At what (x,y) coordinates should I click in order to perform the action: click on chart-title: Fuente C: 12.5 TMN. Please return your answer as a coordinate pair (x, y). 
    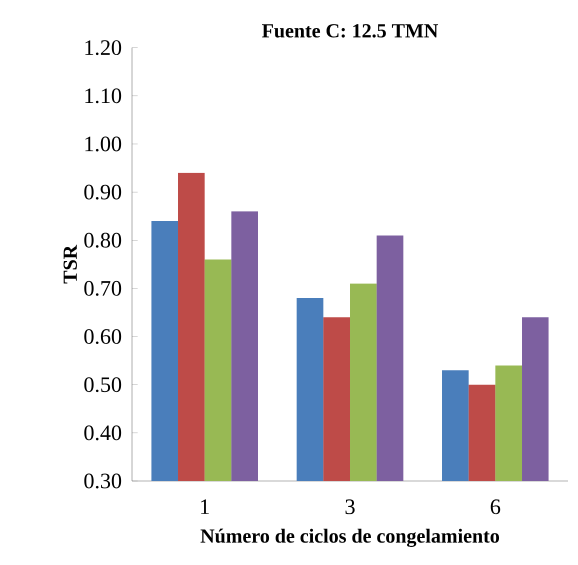
    Looking at the image, I should click on (350, 31).